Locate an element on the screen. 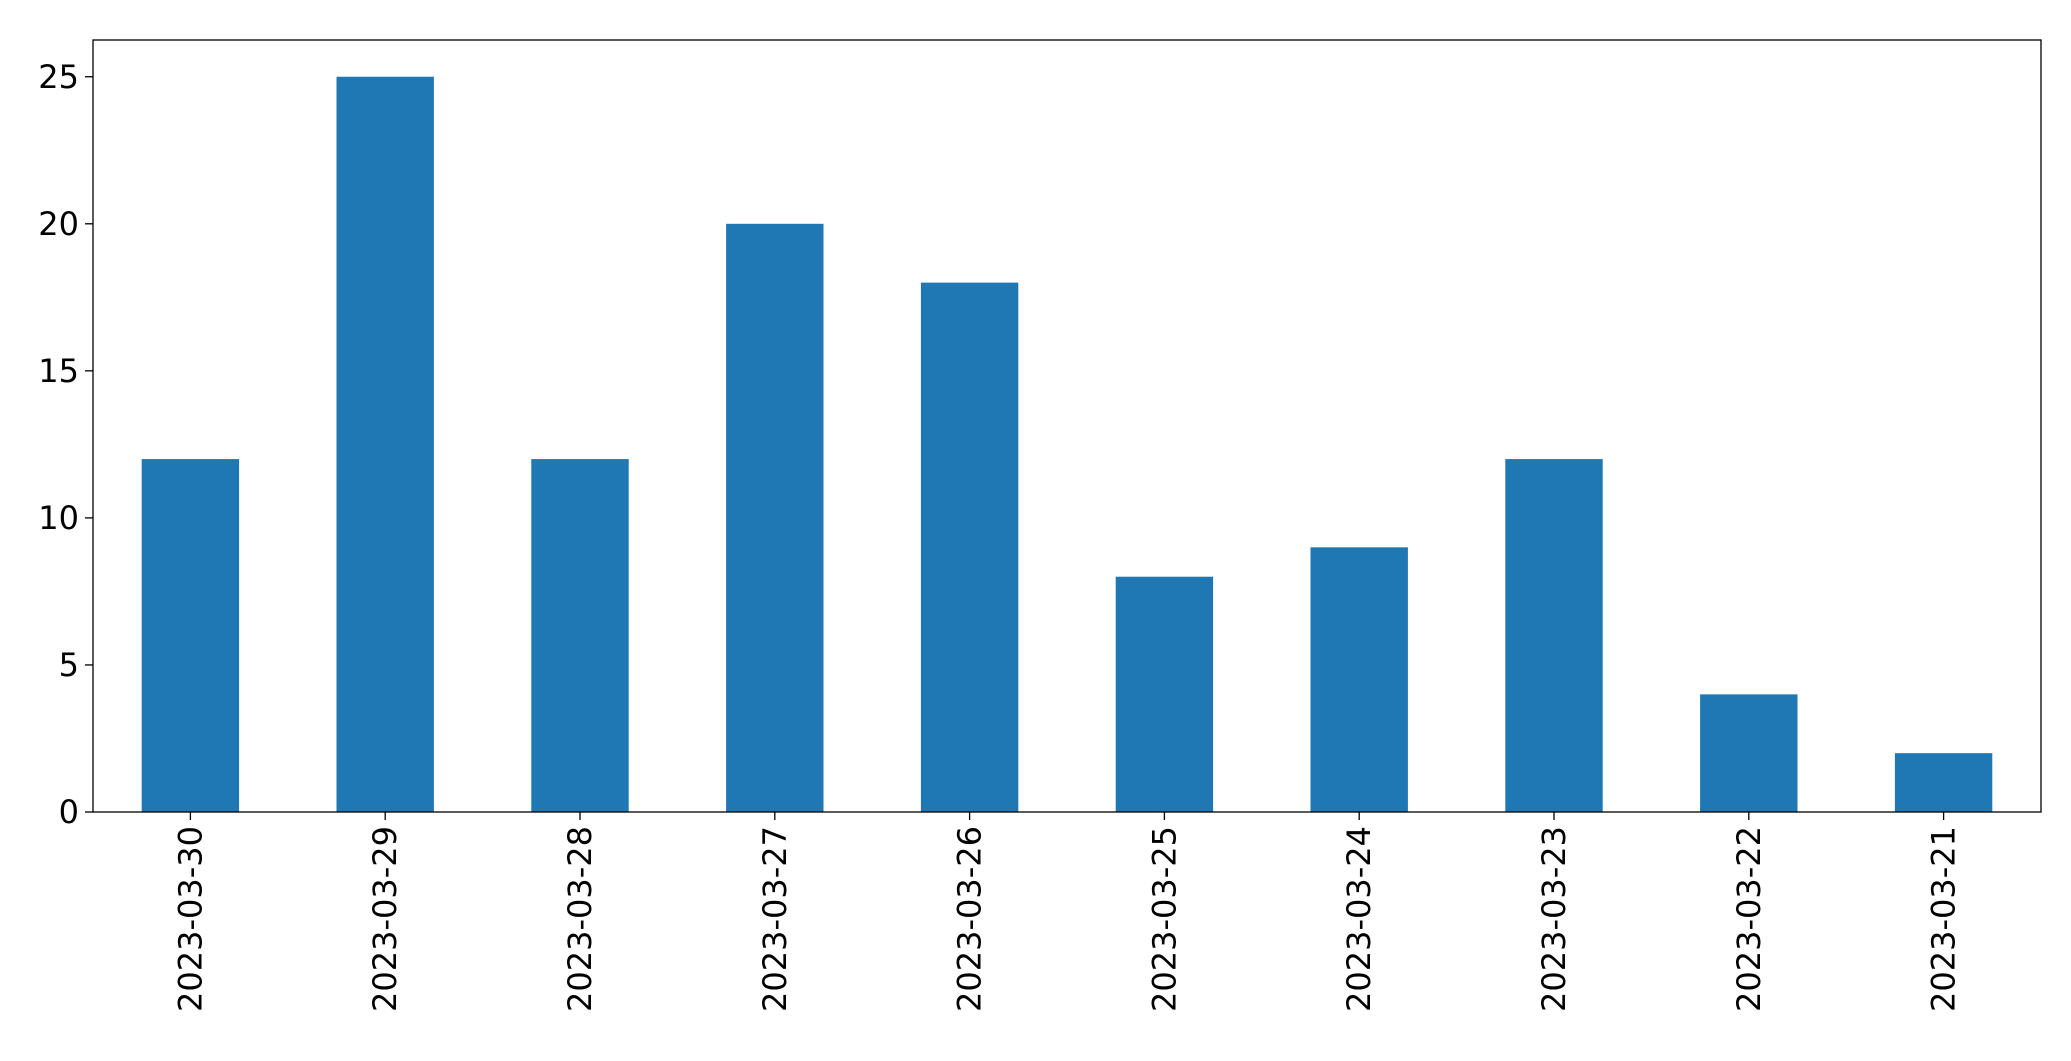 The width and height of the screenshot is (2071, 1061). x-tick-label: 2023-03-28 is located at coordinates (580, 919).